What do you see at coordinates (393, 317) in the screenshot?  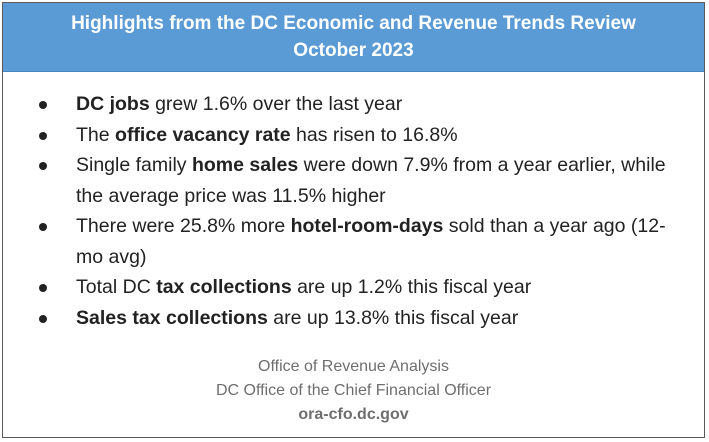 I see `bullet-text: are up 13.8% this fiscal year` at bounding box center [393, 317].